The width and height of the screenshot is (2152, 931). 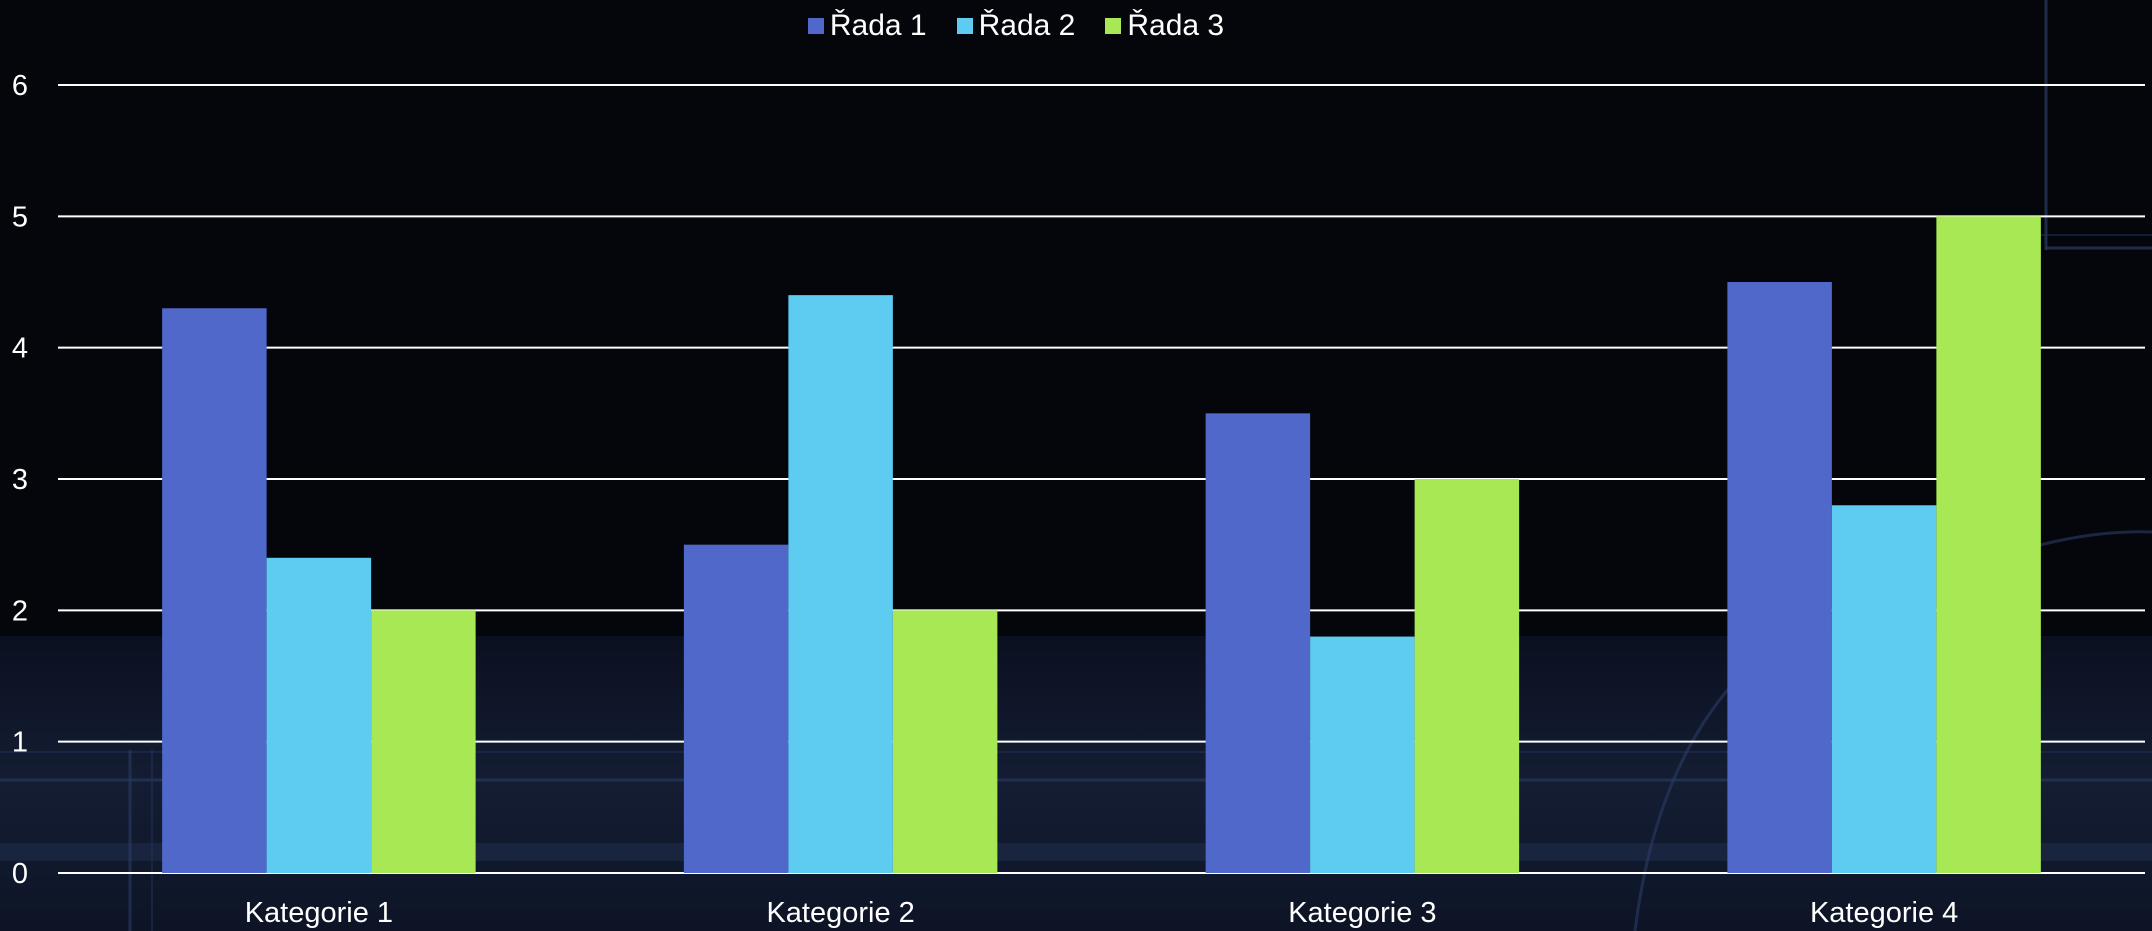 I want to click on legend-label: Řada 2, so click(x=1027, y=25).